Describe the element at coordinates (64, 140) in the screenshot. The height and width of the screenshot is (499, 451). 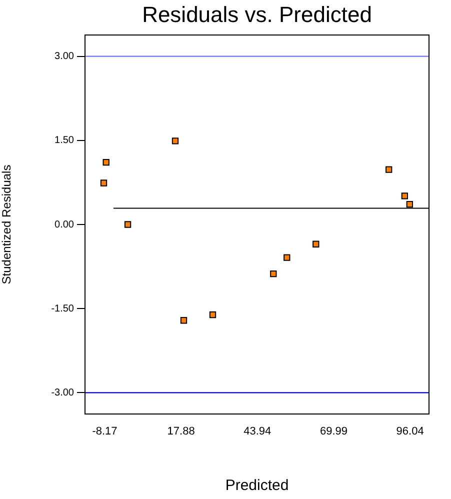
I see `y-tick-label: 1.50` at that location.